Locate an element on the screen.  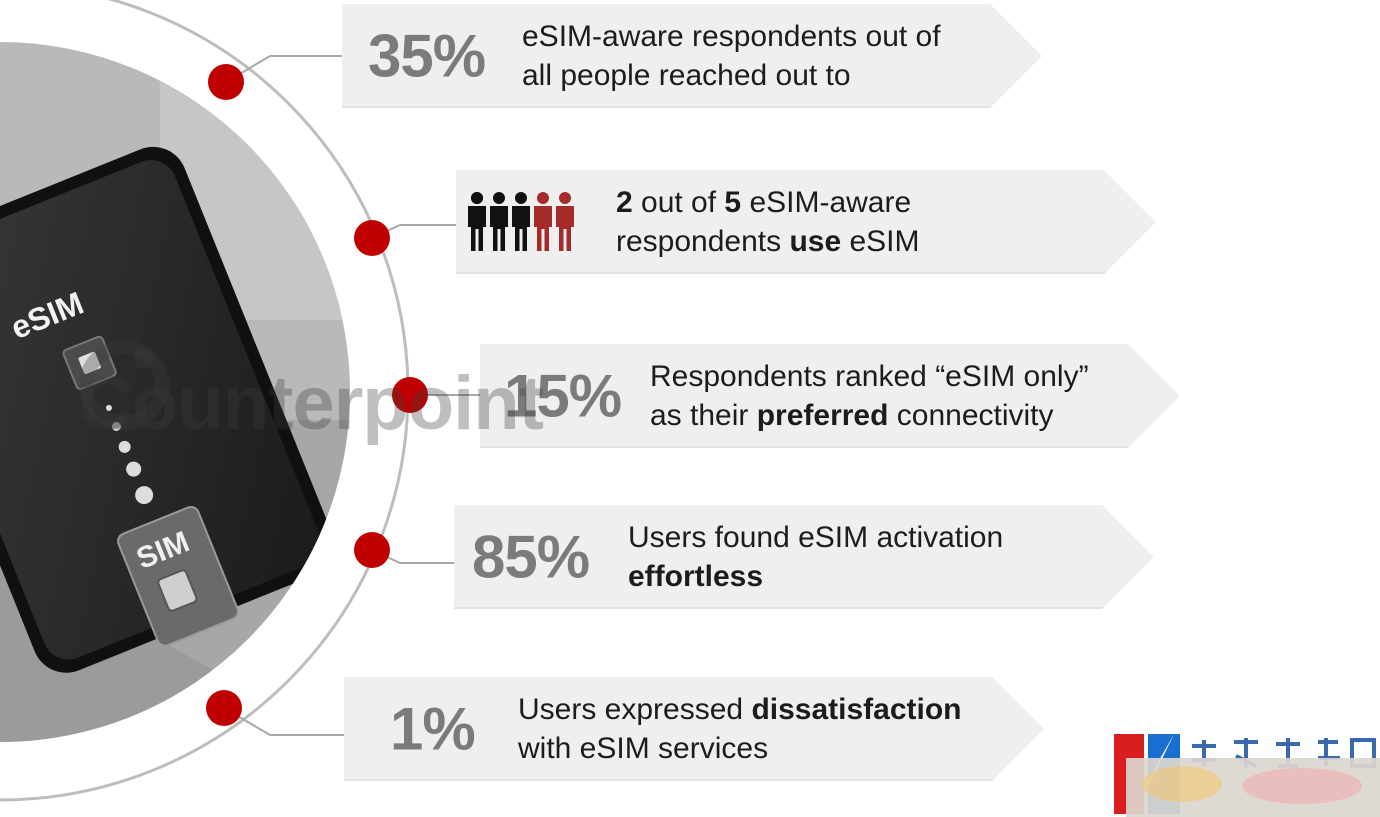
desc-line-2: respondents use eSIM is located at coordinates (768, 241).